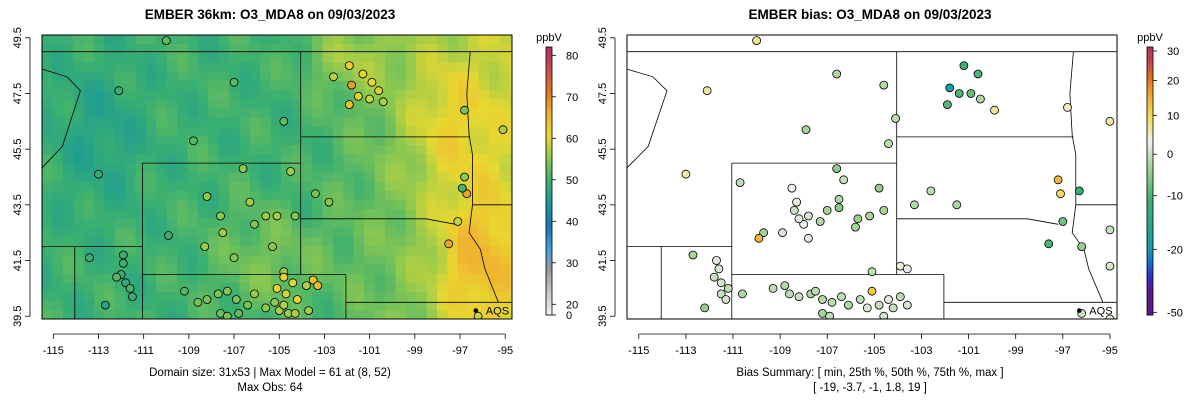 The width and height of the screenshot is (1200, 414). What do you see at coordinates (572, 56) in the screenshot?
I see `colorbar-tick-label: 80` at bounding box center [572, 56].